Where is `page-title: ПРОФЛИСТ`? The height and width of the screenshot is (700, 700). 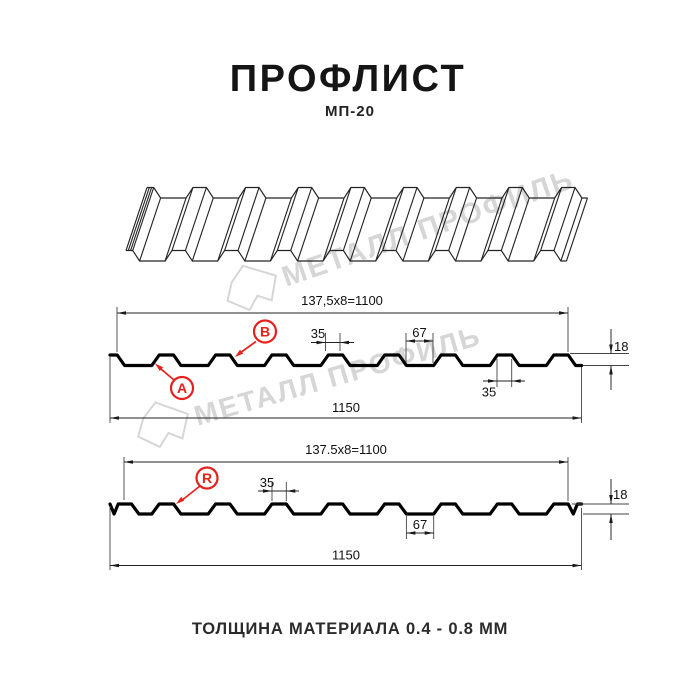 page-title: ПРОФЛИСТ is located at coordinates (348, 79).